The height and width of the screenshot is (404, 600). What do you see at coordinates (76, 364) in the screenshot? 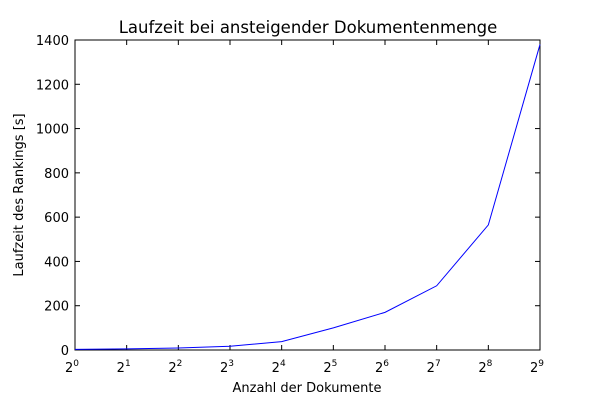
I see `x-tick-exponent: 0` at bounding box center [76, 364].